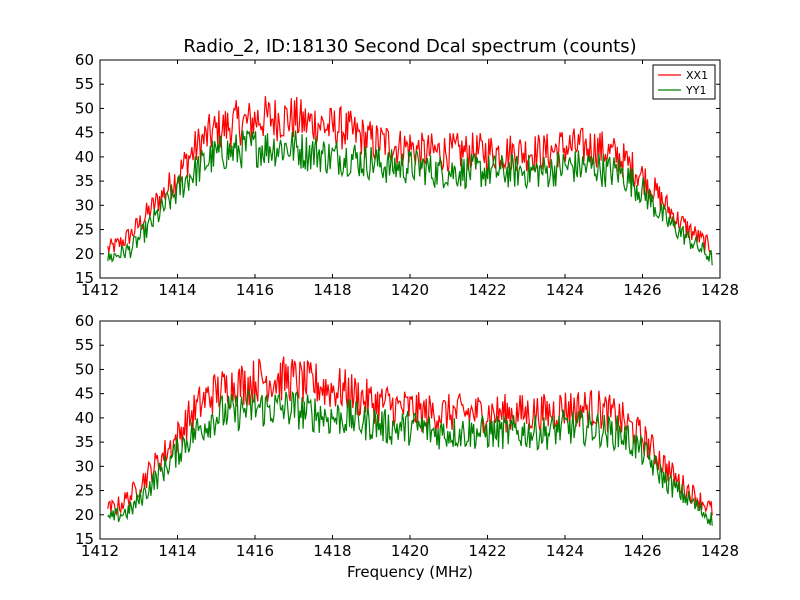 Image resolution: width=800 pixels, height=600 pixels. Describe the element at coordinates (697, 75) in the screenshot. I see `legend-label: XX1` at that location.